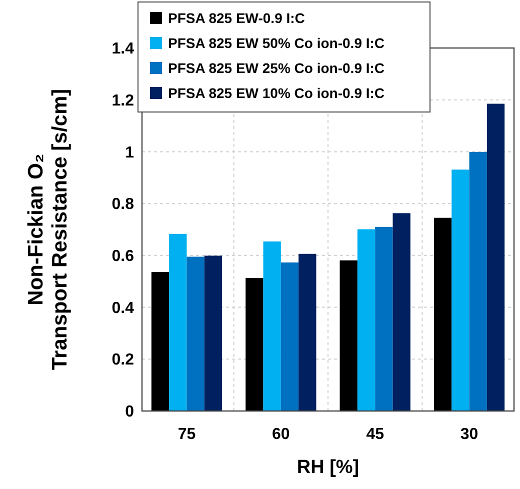 This screenshot has height=489, width=520. I want to click on y-tick-label: 0.8, so click(123, 205).